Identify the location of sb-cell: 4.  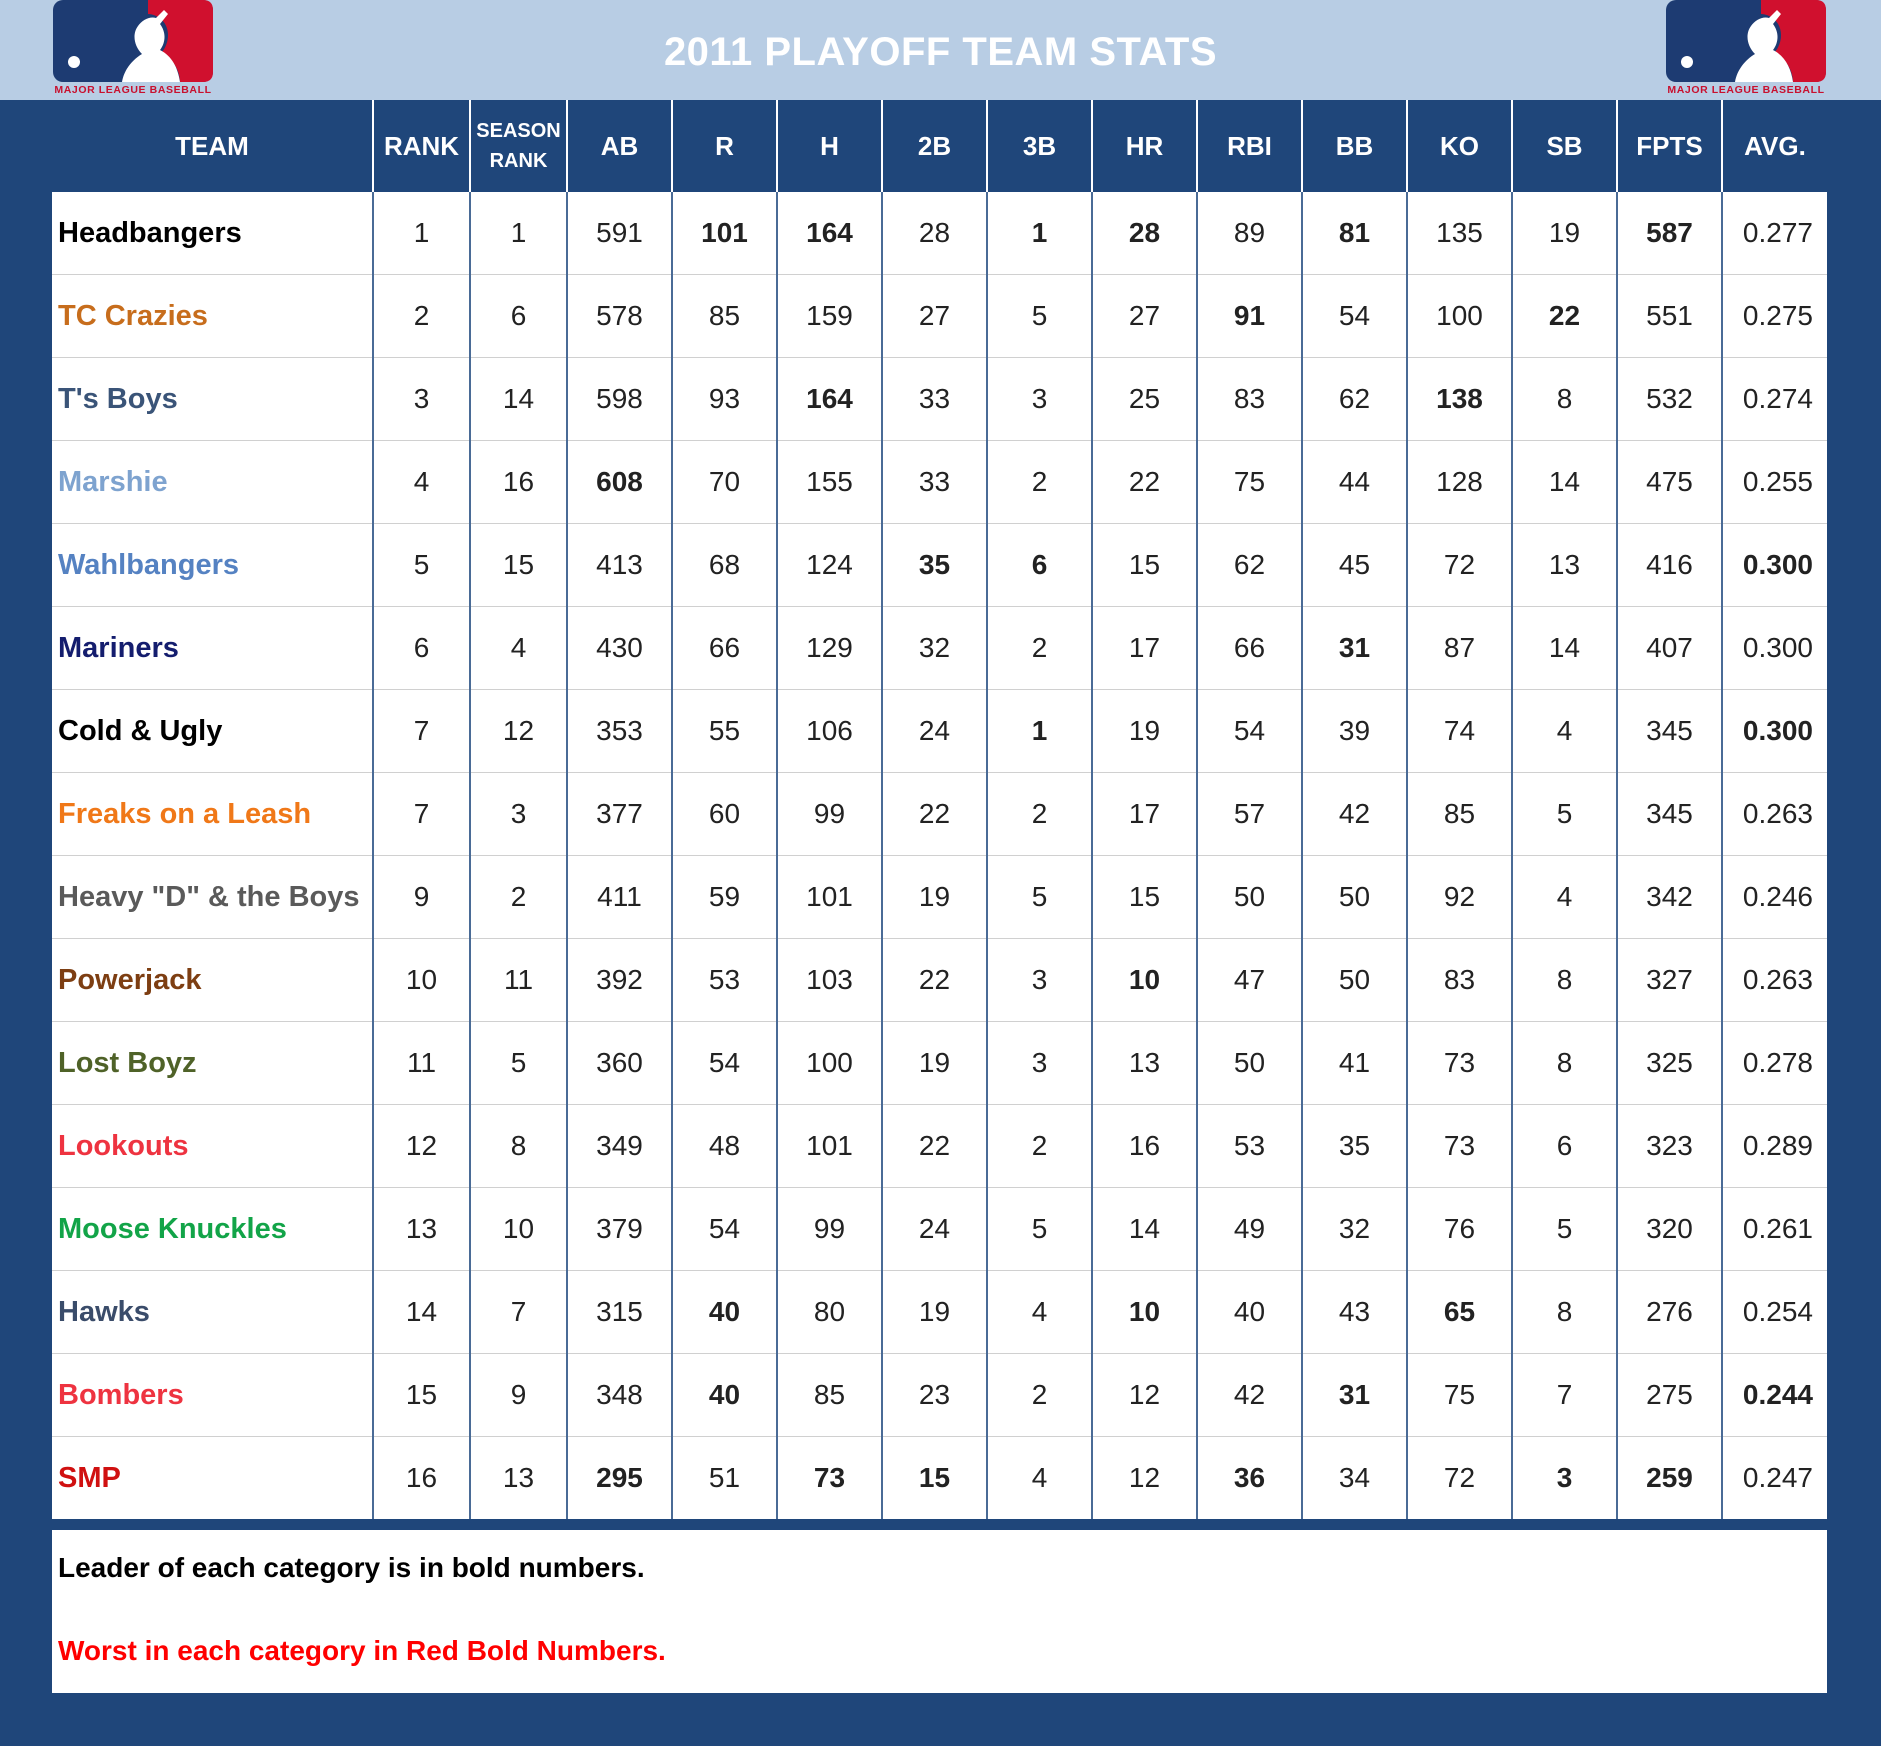
(1564, 731).